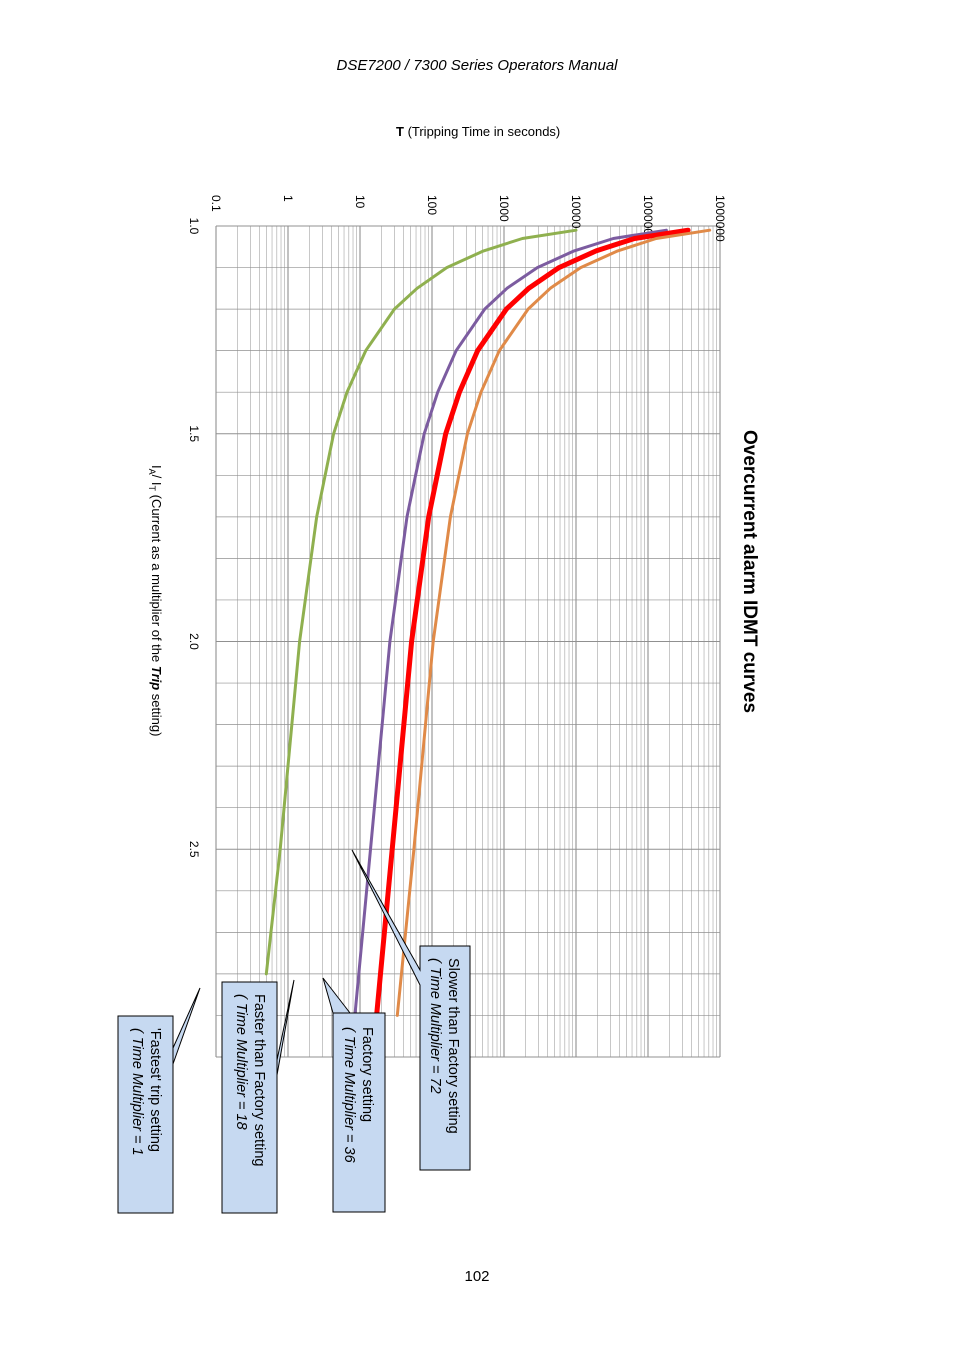 The image size is (954, 1351). What do you see at coordinates (156, 713) in the screenshot?
I see `x-axis-text-after: setting)` at bounding box center [156, 713].